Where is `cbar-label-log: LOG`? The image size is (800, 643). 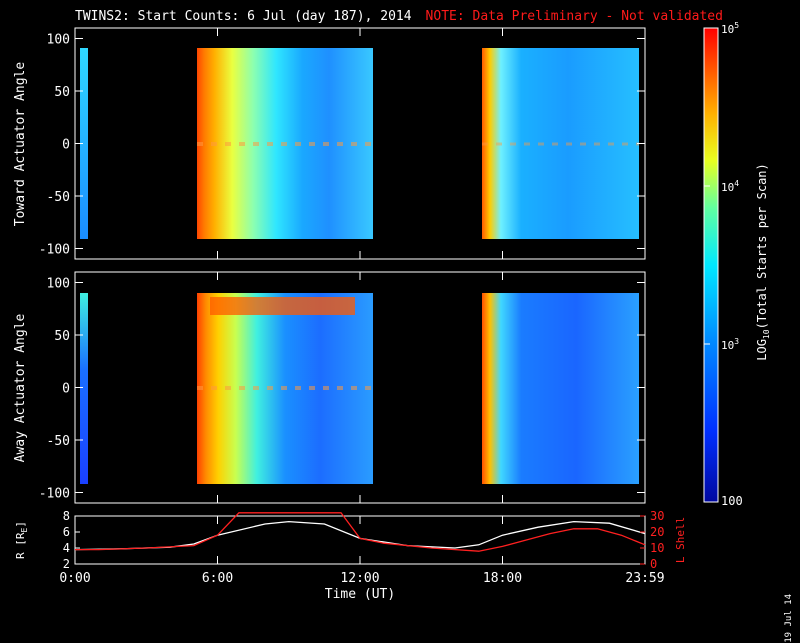 cbar-label-log: LOG is located at coordinates (762, 350).